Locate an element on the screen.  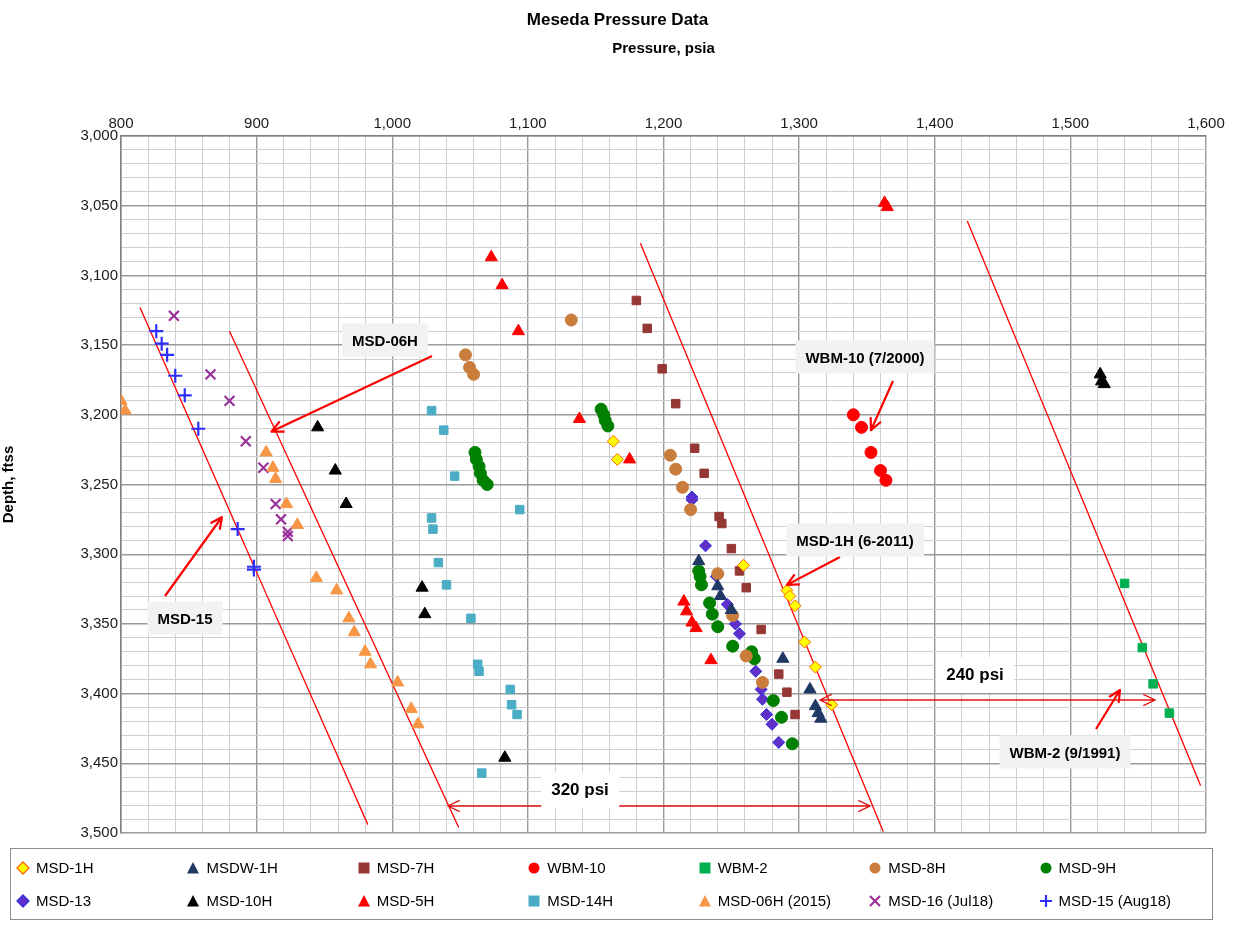
annotation: WBM-2 (9/1991) is located at coordinates (1065, 752).